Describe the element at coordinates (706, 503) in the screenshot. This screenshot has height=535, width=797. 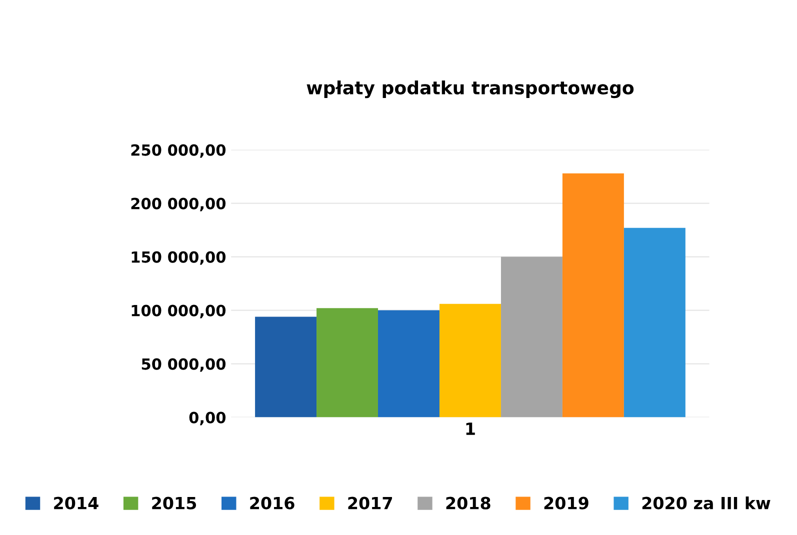
I see `legend-label: 2020 za III kw` at that location.